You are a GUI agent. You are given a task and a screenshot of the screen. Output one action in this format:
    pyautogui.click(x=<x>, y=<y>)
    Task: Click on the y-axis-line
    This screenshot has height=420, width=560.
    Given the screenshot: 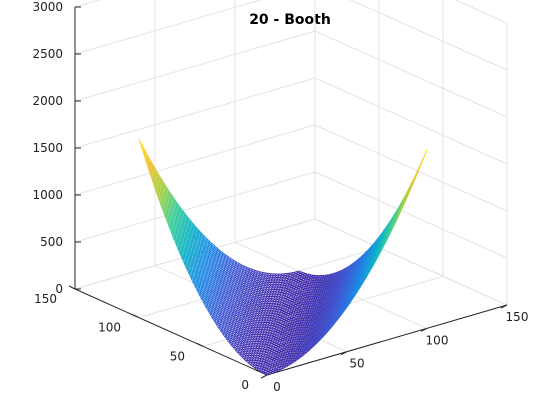 What is the action you would take?
    pyautogui.click(x=171, y=332)
    